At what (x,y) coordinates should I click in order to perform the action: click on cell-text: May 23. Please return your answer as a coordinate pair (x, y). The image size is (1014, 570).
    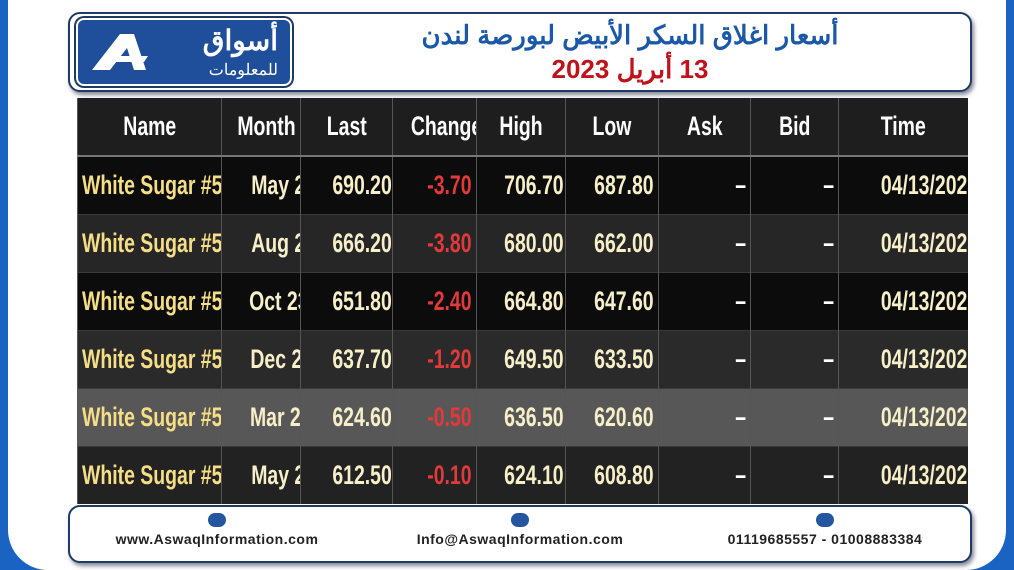
    Looking at the image, I should click on (275, 185).